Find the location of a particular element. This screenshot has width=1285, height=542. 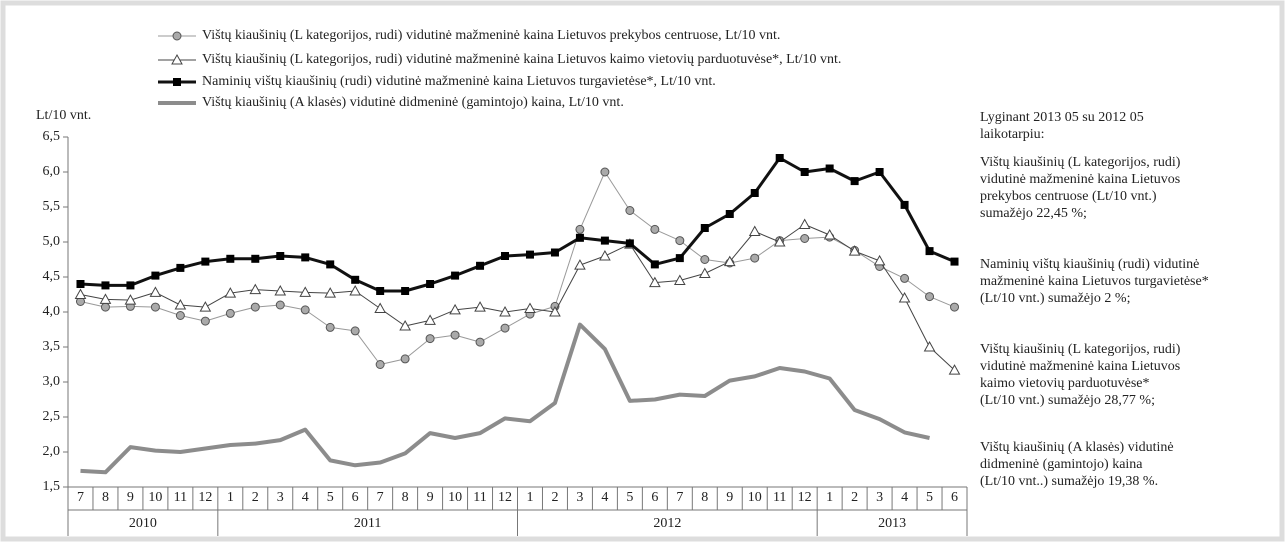

year-label: 2012 is located at coordinates (667, 523).